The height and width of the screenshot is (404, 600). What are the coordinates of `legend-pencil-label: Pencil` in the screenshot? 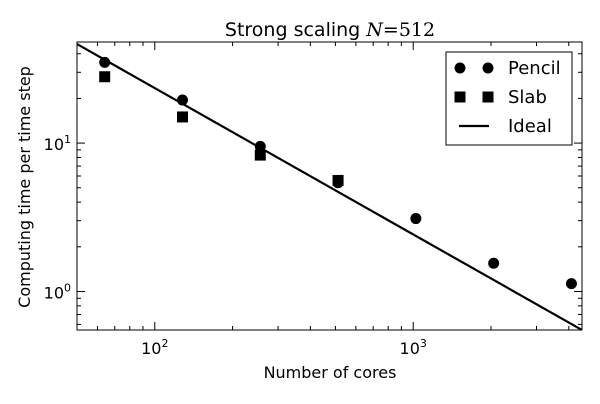 It's located at (534, 68).